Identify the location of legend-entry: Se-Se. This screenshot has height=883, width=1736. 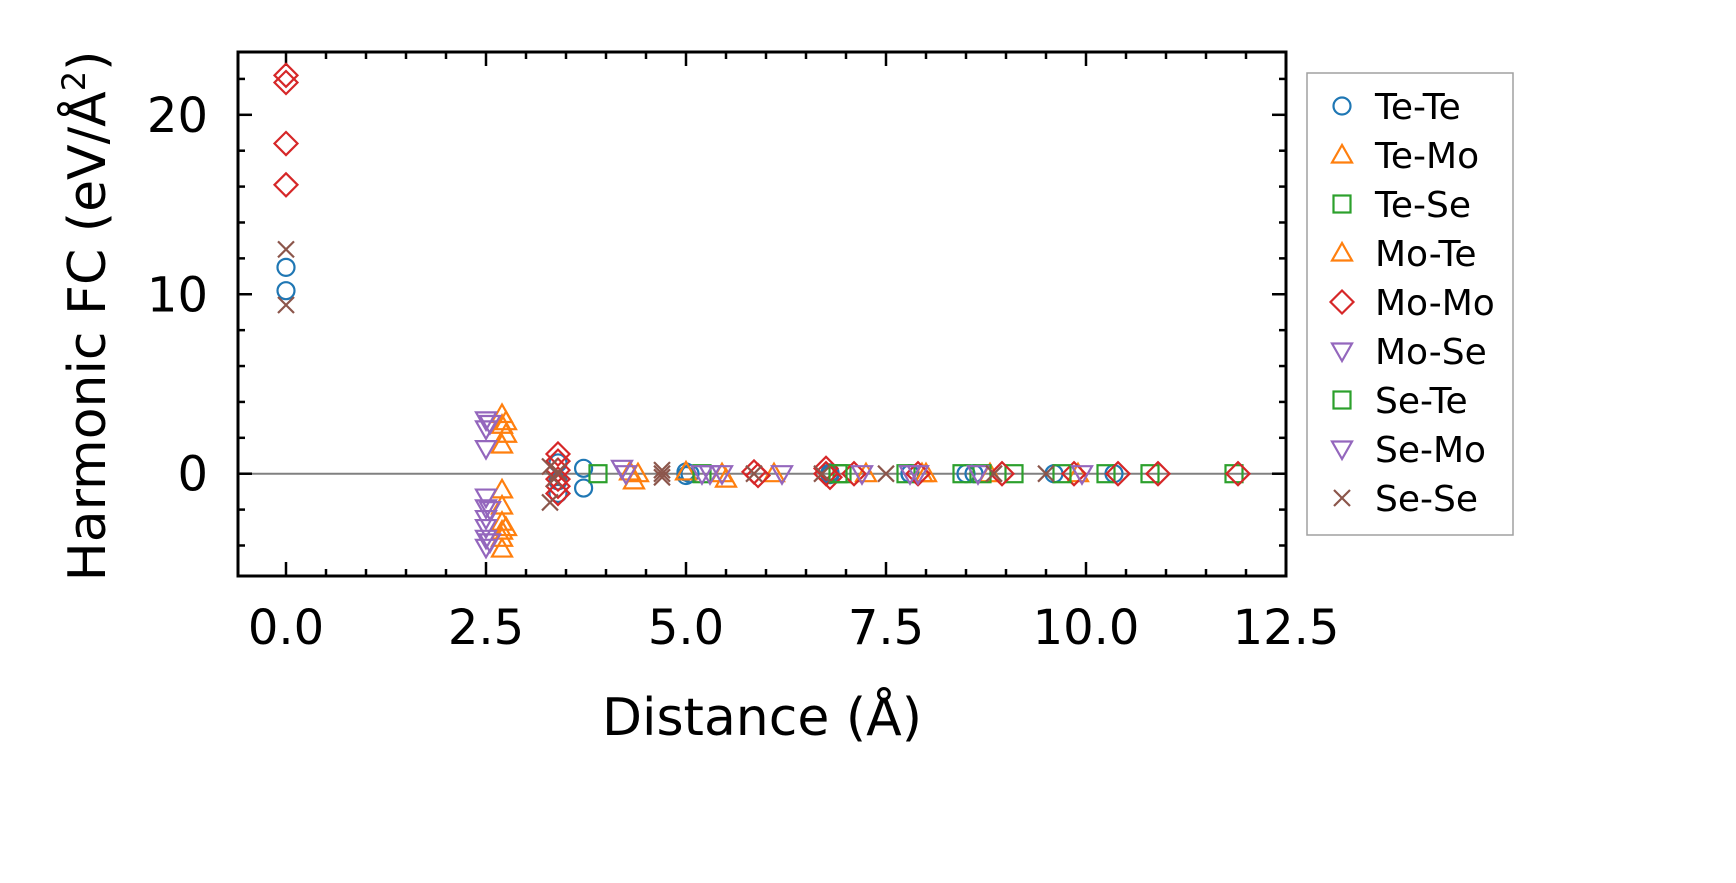
(1405, 499).